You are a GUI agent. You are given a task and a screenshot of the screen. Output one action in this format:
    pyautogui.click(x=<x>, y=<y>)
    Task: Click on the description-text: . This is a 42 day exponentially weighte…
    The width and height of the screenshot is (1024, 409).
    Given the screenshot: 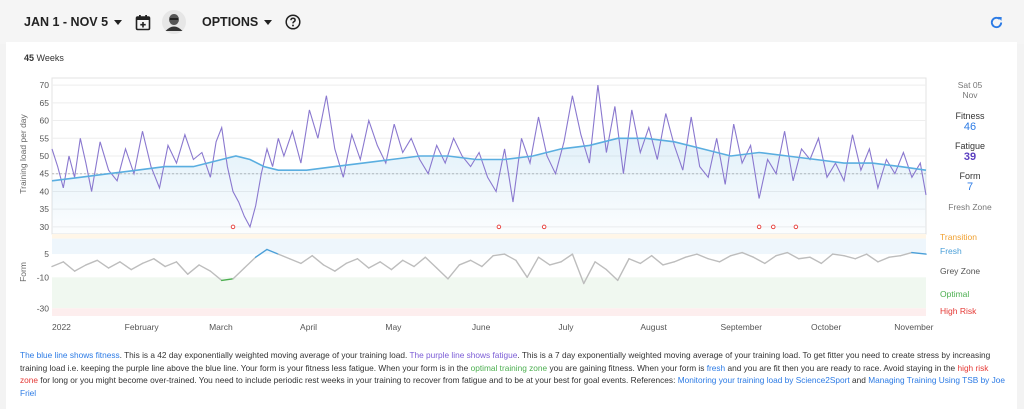 What is the action you would take?
    pyautogui.click(x=264, y=355)
    